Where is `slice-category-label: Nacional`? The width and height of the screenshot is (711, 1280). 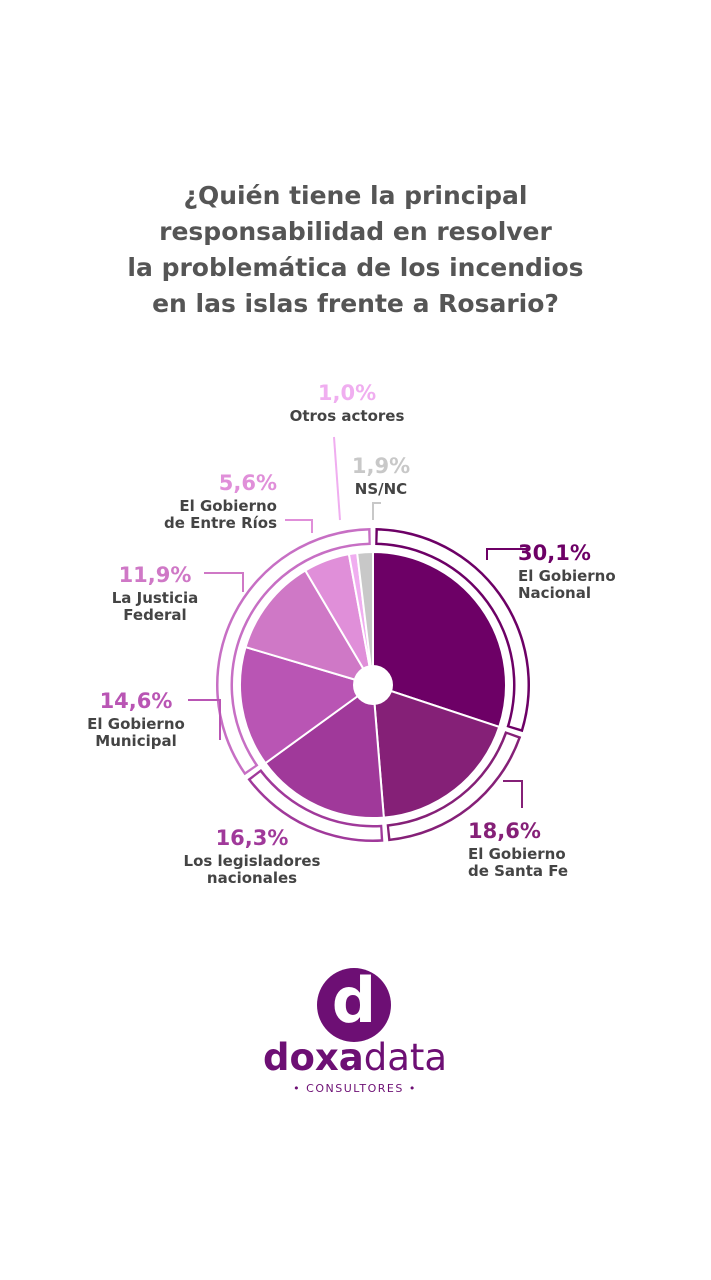
slice-category-label: Nacional is located at coordinates (554, 593).